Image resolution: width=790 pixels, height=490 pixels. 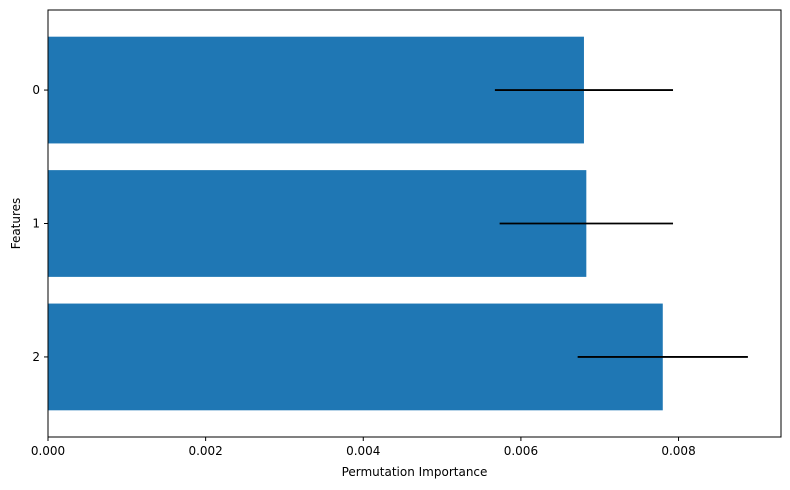 What do you see at coordinates (36, 90) in the screenshot?
I see `y-tick-label-0: 0` at bounding box center [36, 90].